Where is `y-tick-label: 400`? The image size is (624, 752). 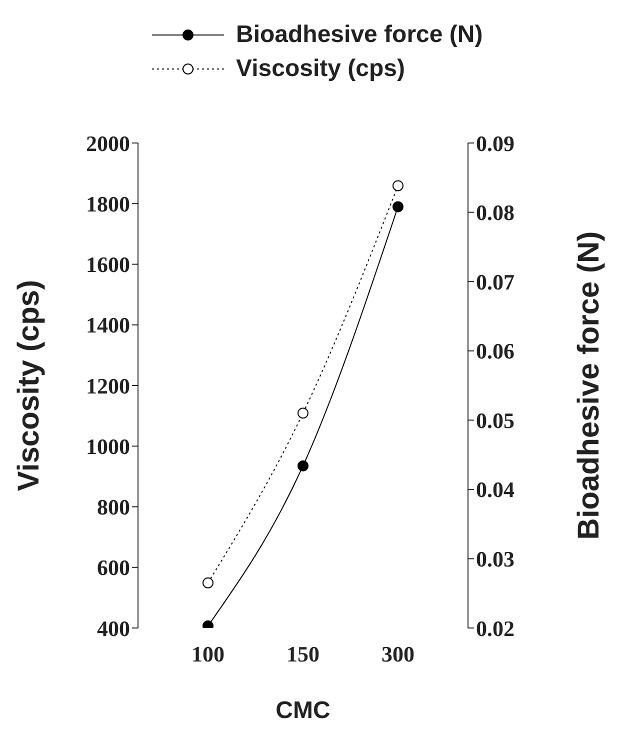 y-tick-label: 400 is located at coordinates (113, 628).